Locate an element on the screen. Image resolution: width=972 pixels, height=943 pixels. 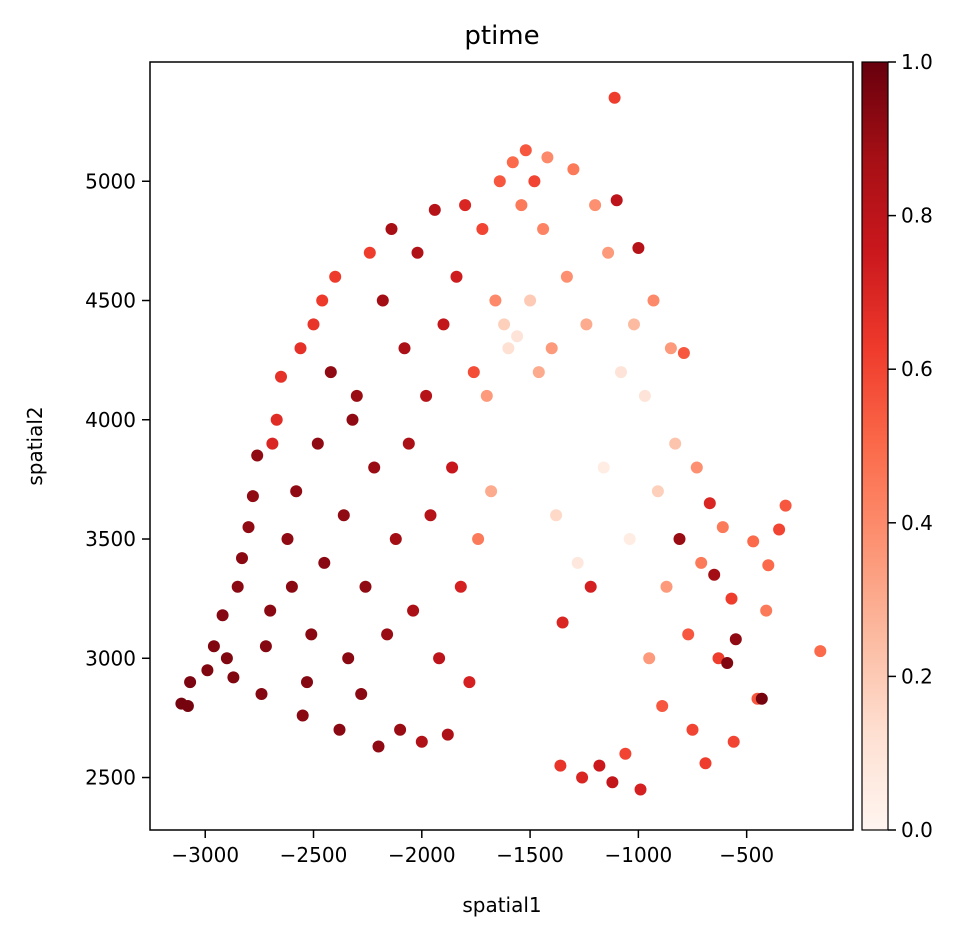
colorbar-axis: 0.0 0.2 0.4 0.6 0.8 1.0 is located at coordinates (910, 446).